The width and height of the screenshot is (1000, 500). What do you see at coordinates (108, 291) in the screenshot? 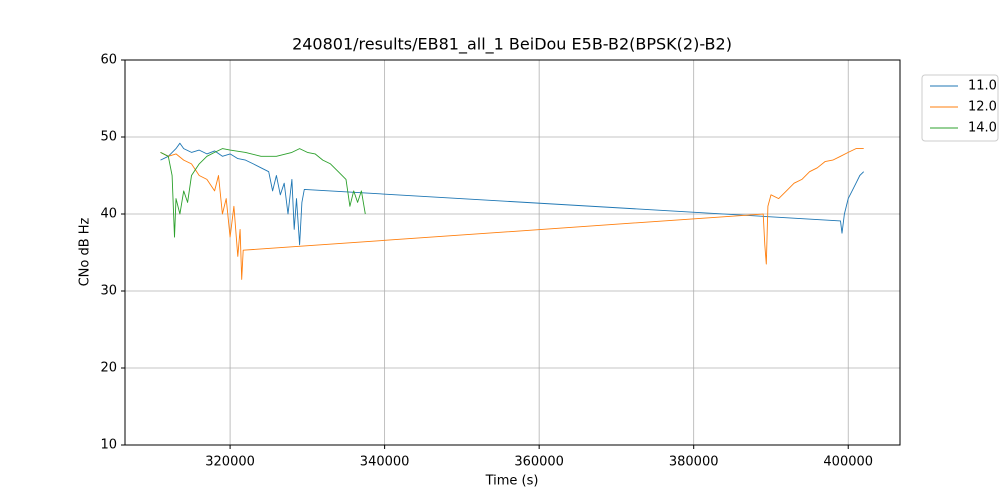
I see `y-tick-label: 30` at bounding box center [108, 291].